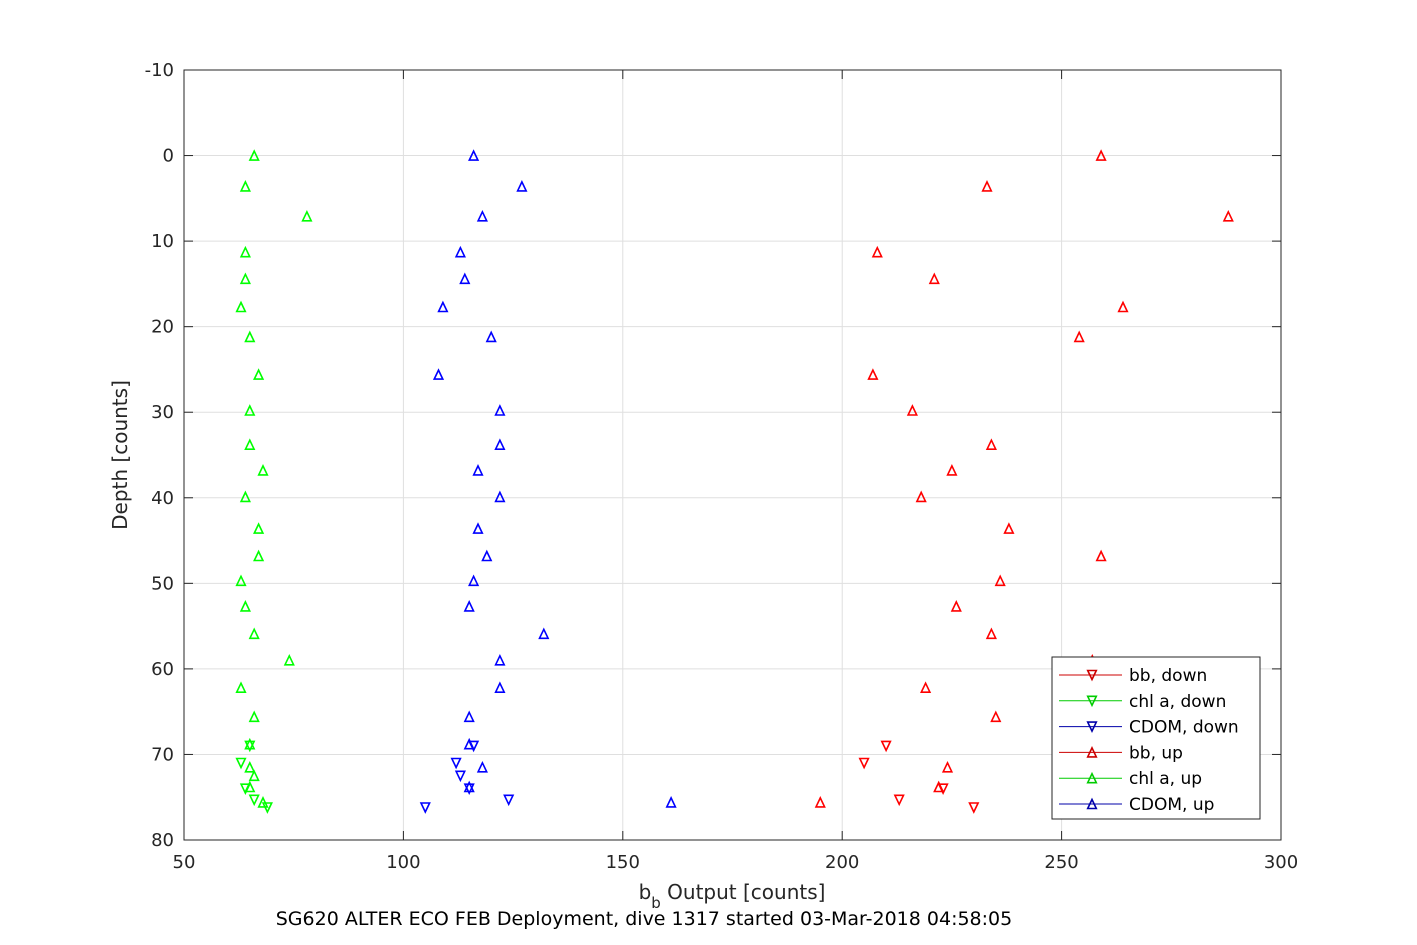 The width and height of the screenshot is (1417, 945). What do you see at coordinates (1184, 728) in the screenshot?
I see `legend-label: CDOM, down` at bounding box center [1184, 728].